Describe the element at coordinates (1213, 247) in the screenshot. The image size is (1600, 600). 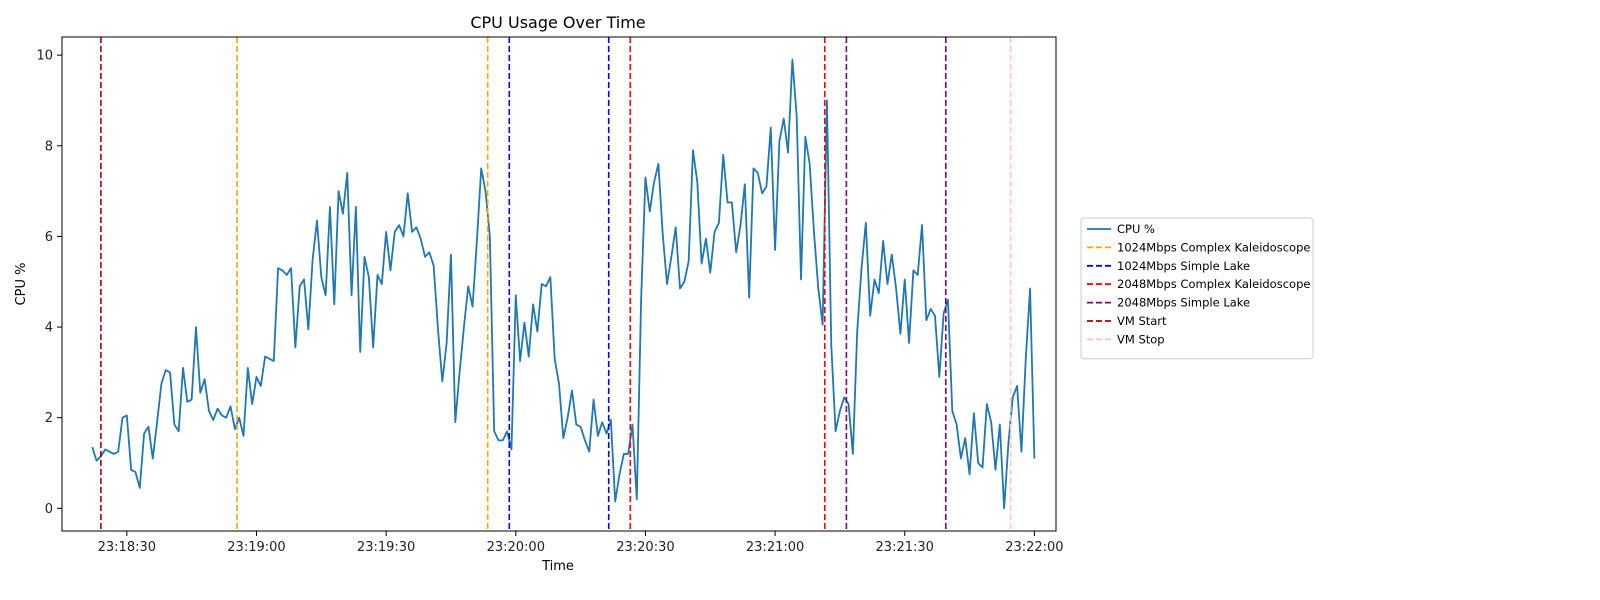
I see `legend-label: 1024Mbps Complex Kaleidoscope` at that location.